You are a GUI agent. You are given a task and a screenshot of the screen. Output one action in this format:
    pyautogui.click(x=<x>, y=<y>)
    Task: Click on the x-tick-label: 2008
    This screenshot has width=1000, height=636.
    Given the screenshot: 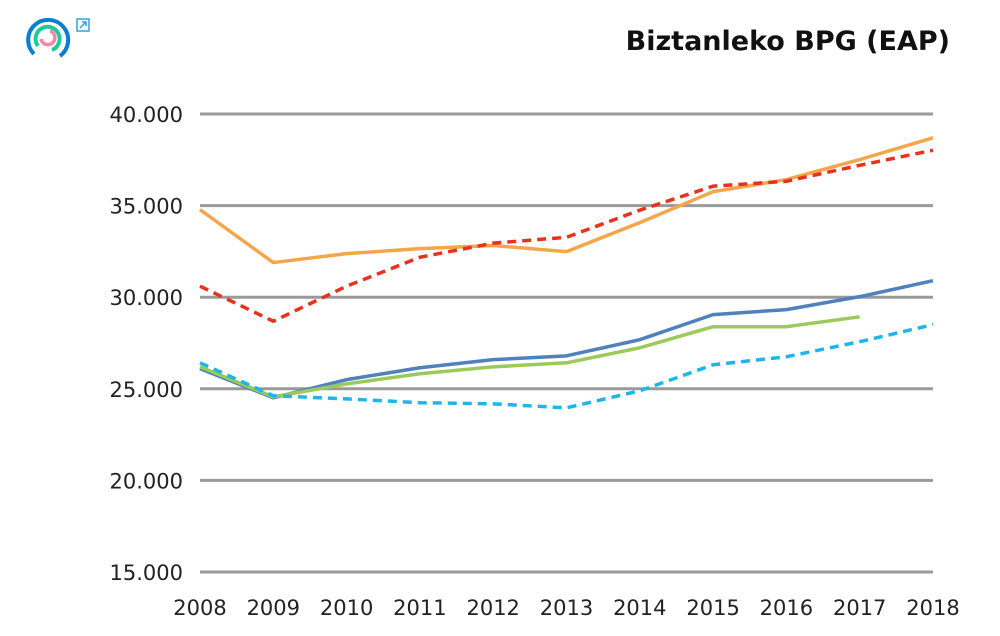 What is the action you would take?
    pyautogui.click(x=199, y=608)
    